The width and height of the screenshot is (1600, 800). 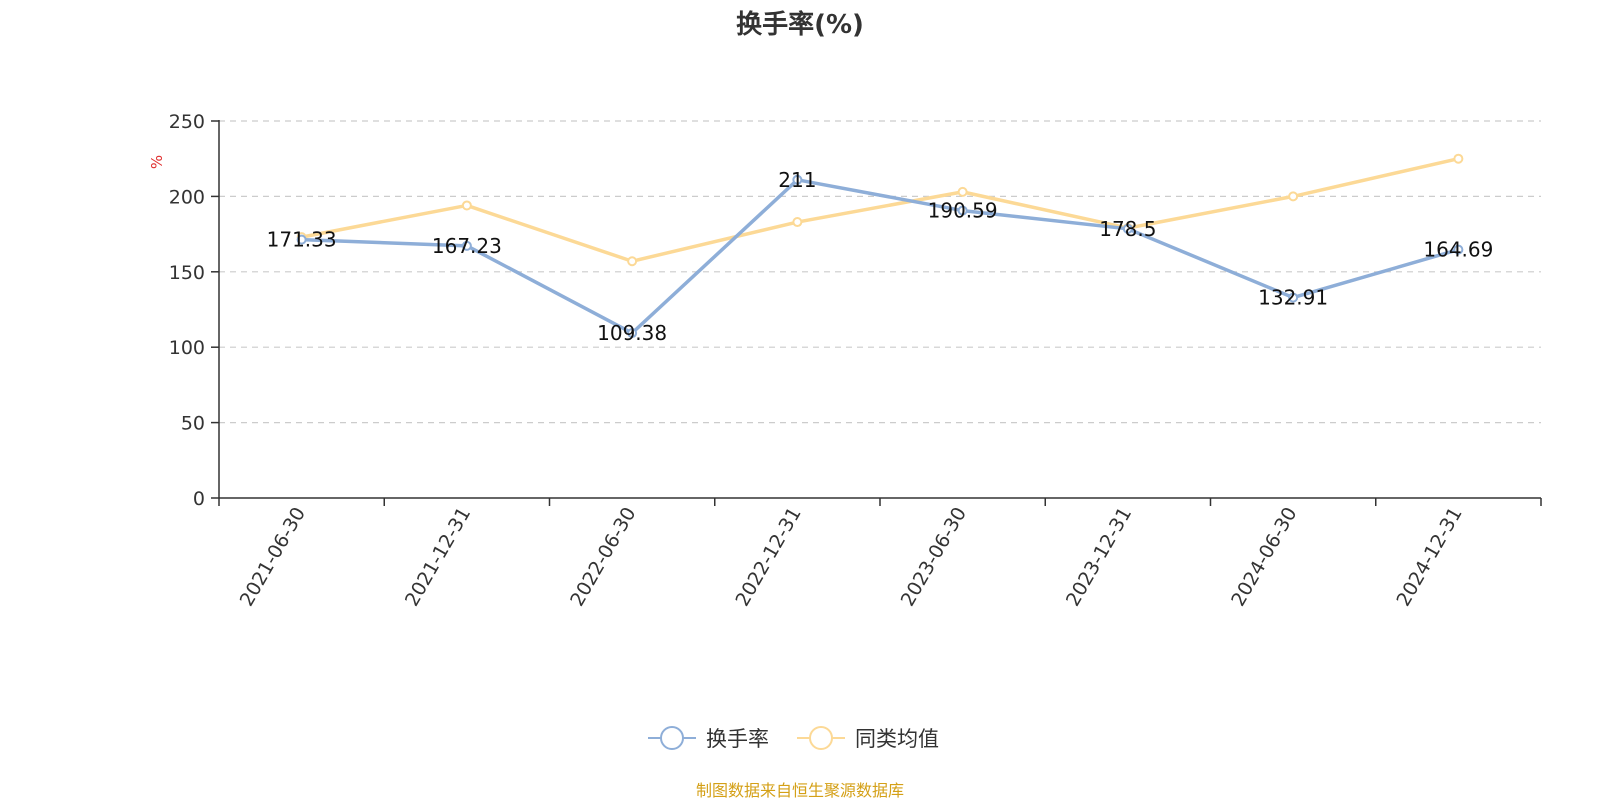 I want to click on x-tick-label: 2023-12-31, so click(x=1099, y=557).